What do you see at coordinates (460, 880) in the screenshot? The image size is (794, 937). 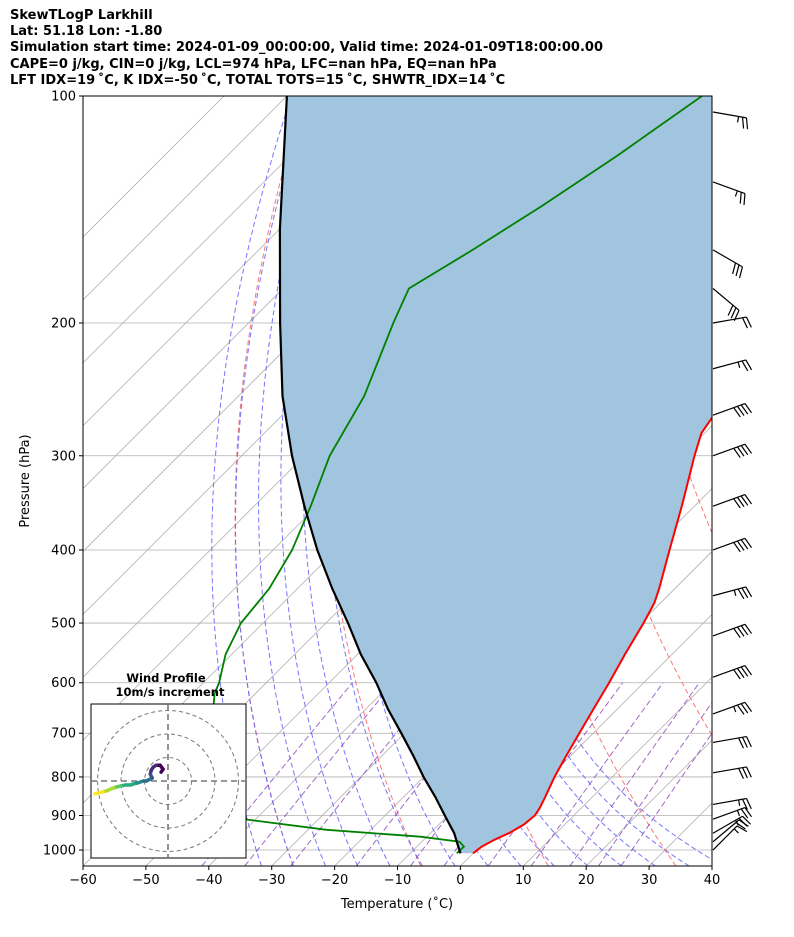 I see `x-tick-label: 0` at bounding box center [460, 880].